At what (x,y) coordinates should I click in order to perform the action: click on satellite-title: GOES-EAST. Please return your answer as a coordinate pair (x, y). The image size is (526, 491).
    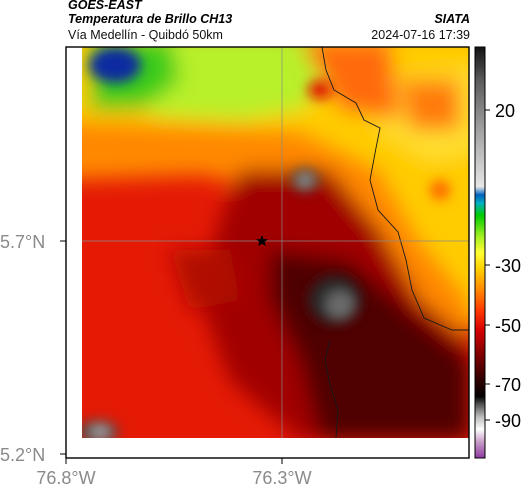
    Looking at the image, I should click on (105, 6).